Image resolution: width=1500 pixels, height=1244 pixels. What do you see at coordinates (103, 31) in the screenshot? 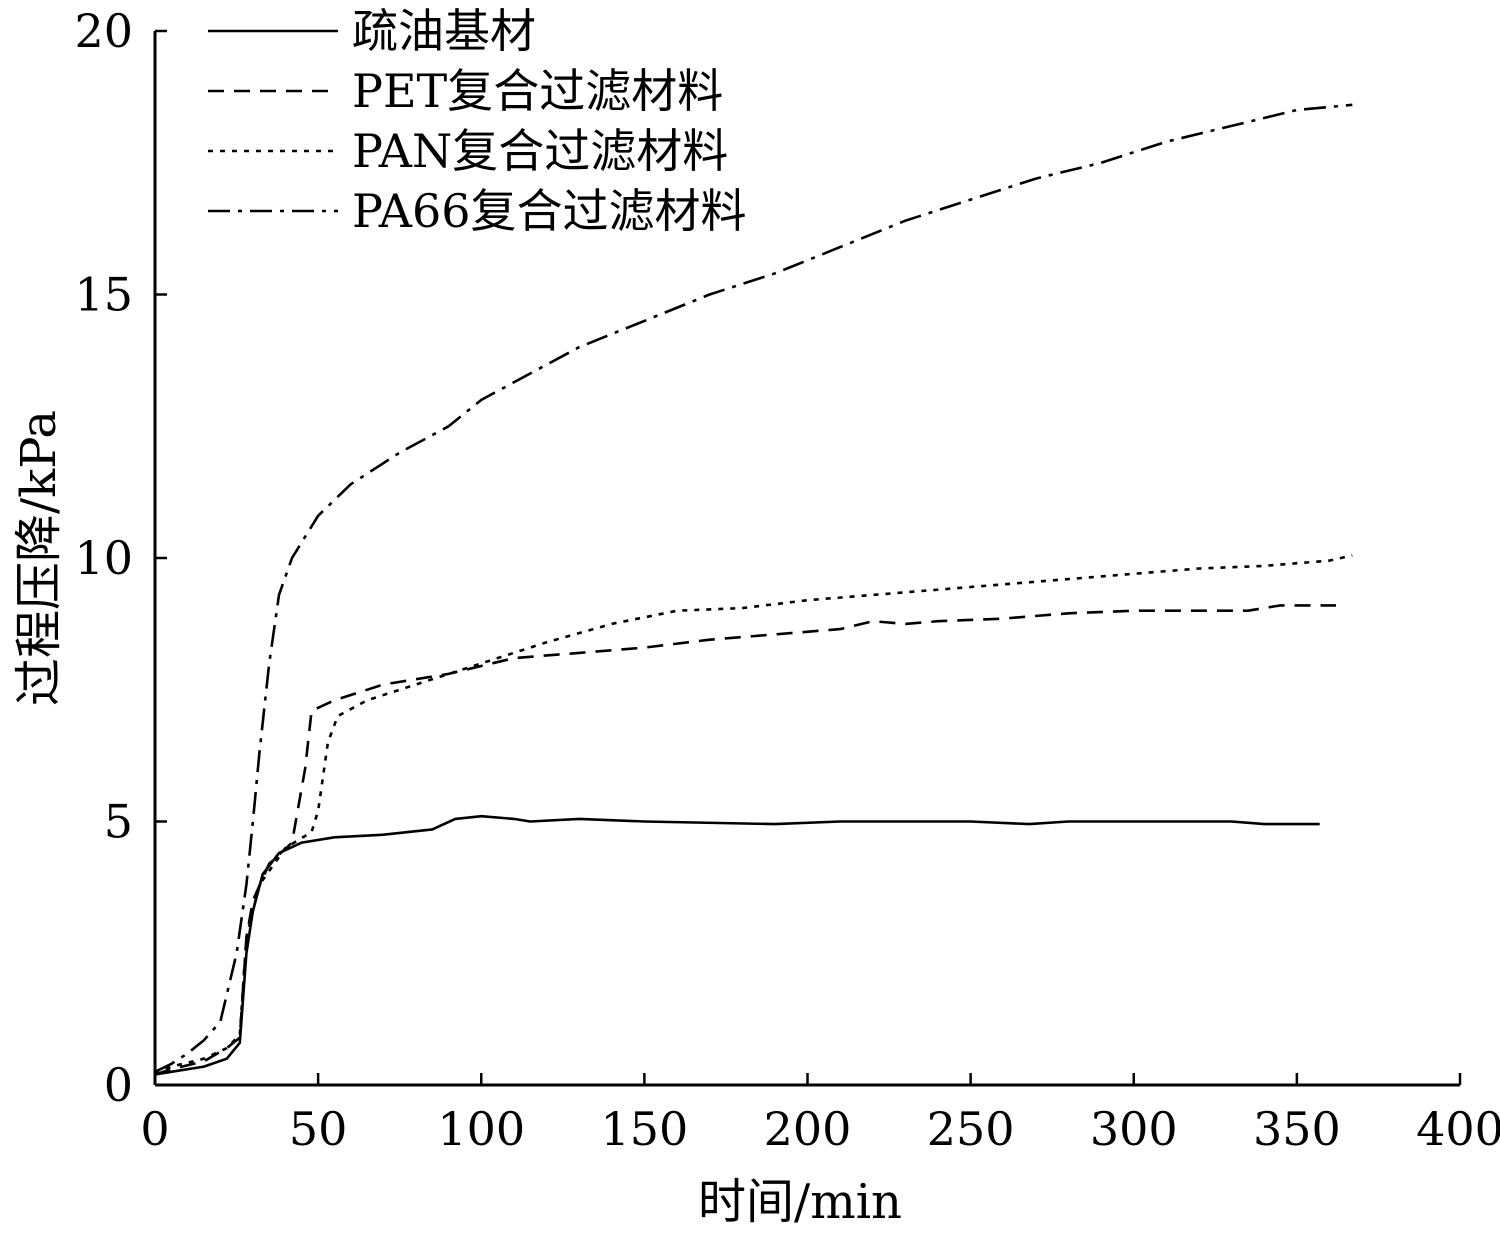
I see `y-tick-label: 20` at bounding box center [103, 31].